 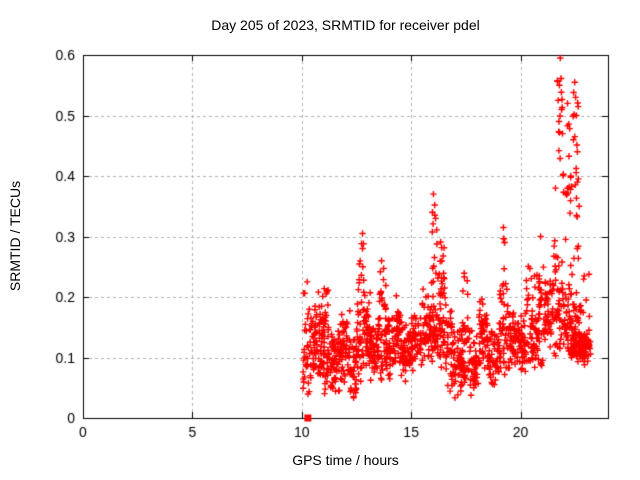 I want to click on y-axis-label: SRMTID / TECUs, so click(x=15, y=236).